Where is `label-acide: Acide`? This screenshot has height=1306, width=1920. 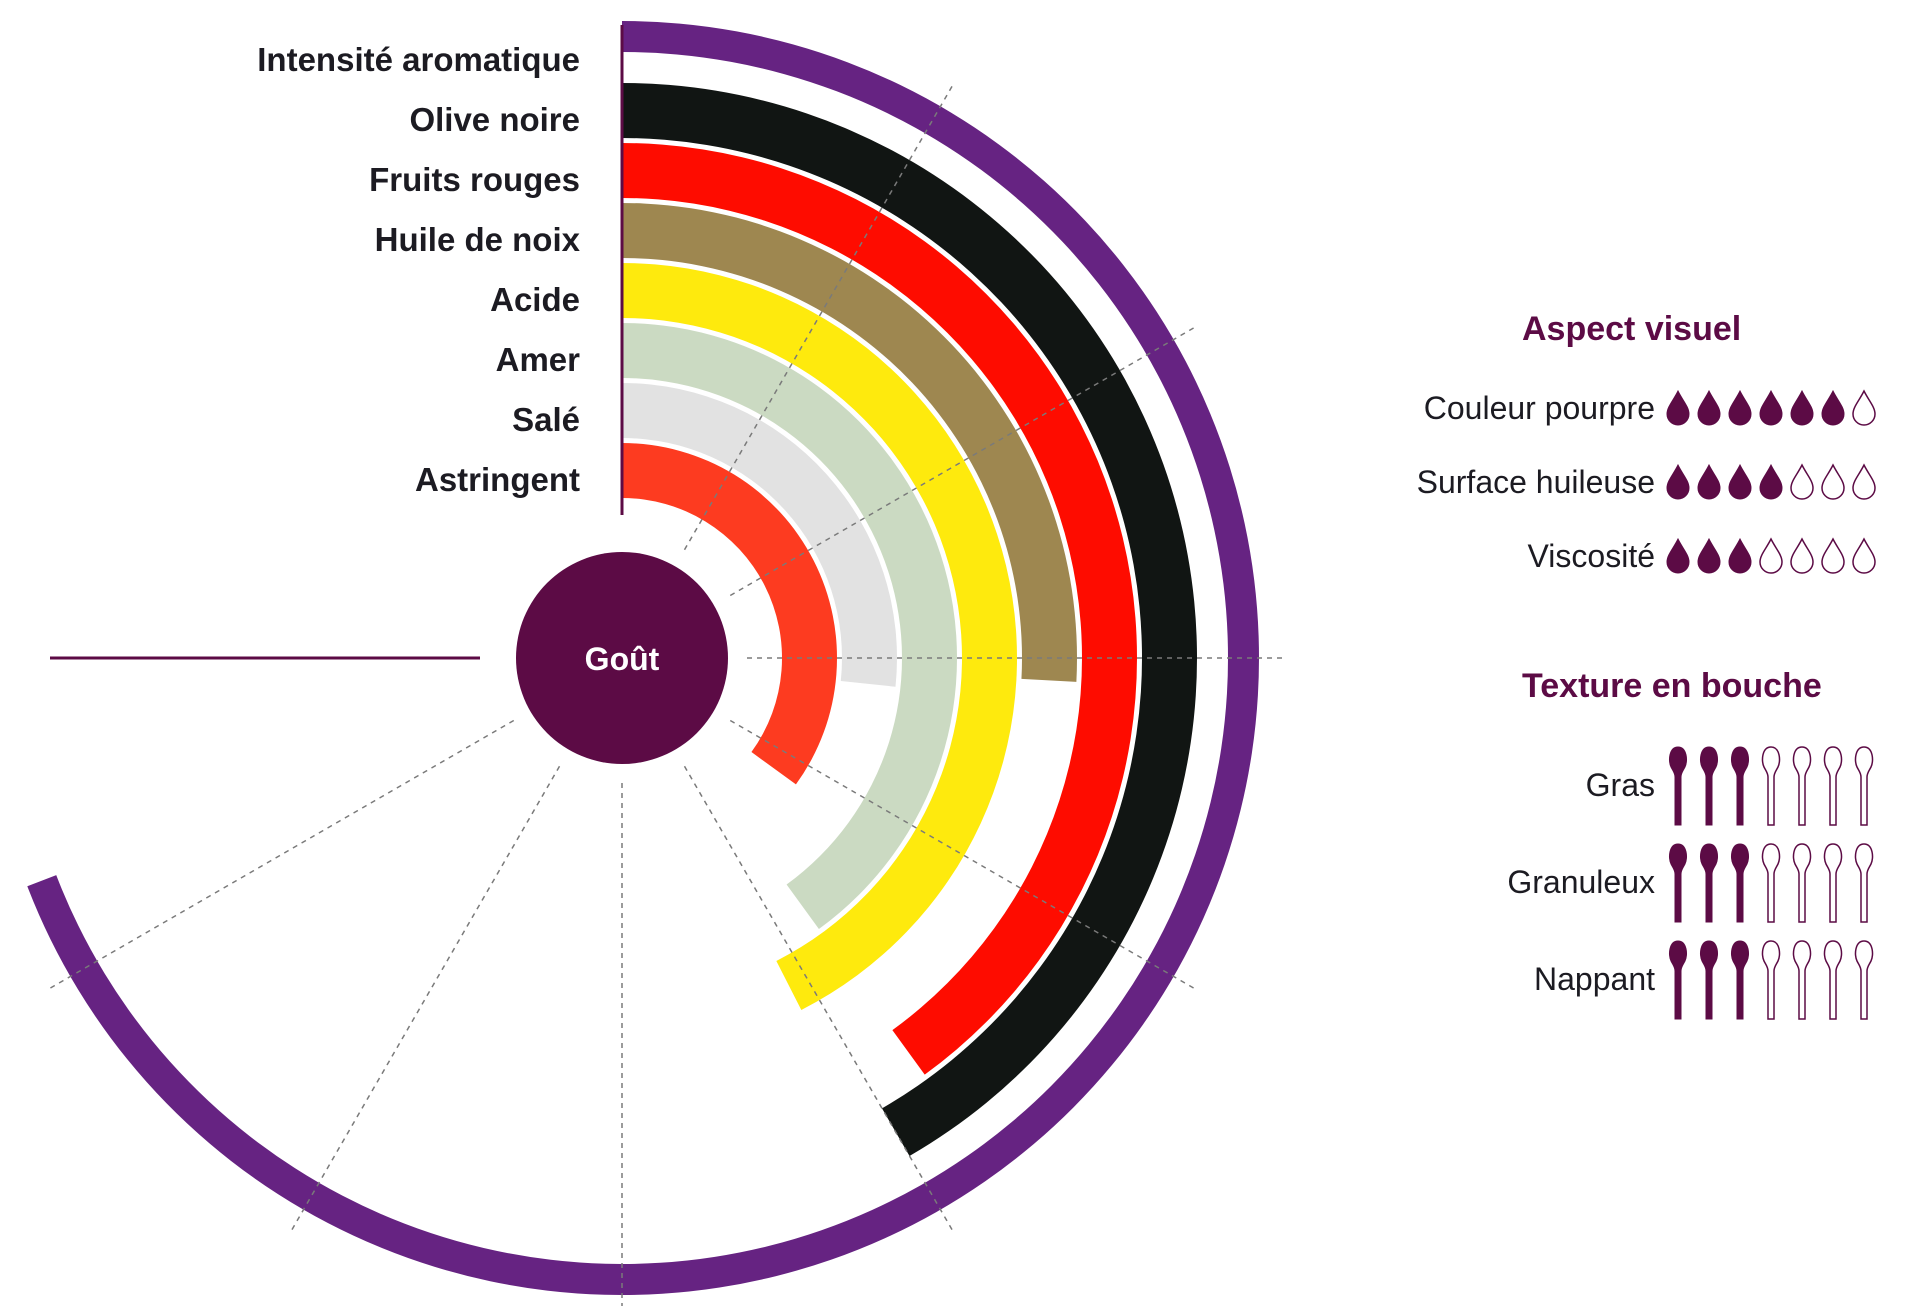 label-acide: Acide is located at coordinates (535, 299).